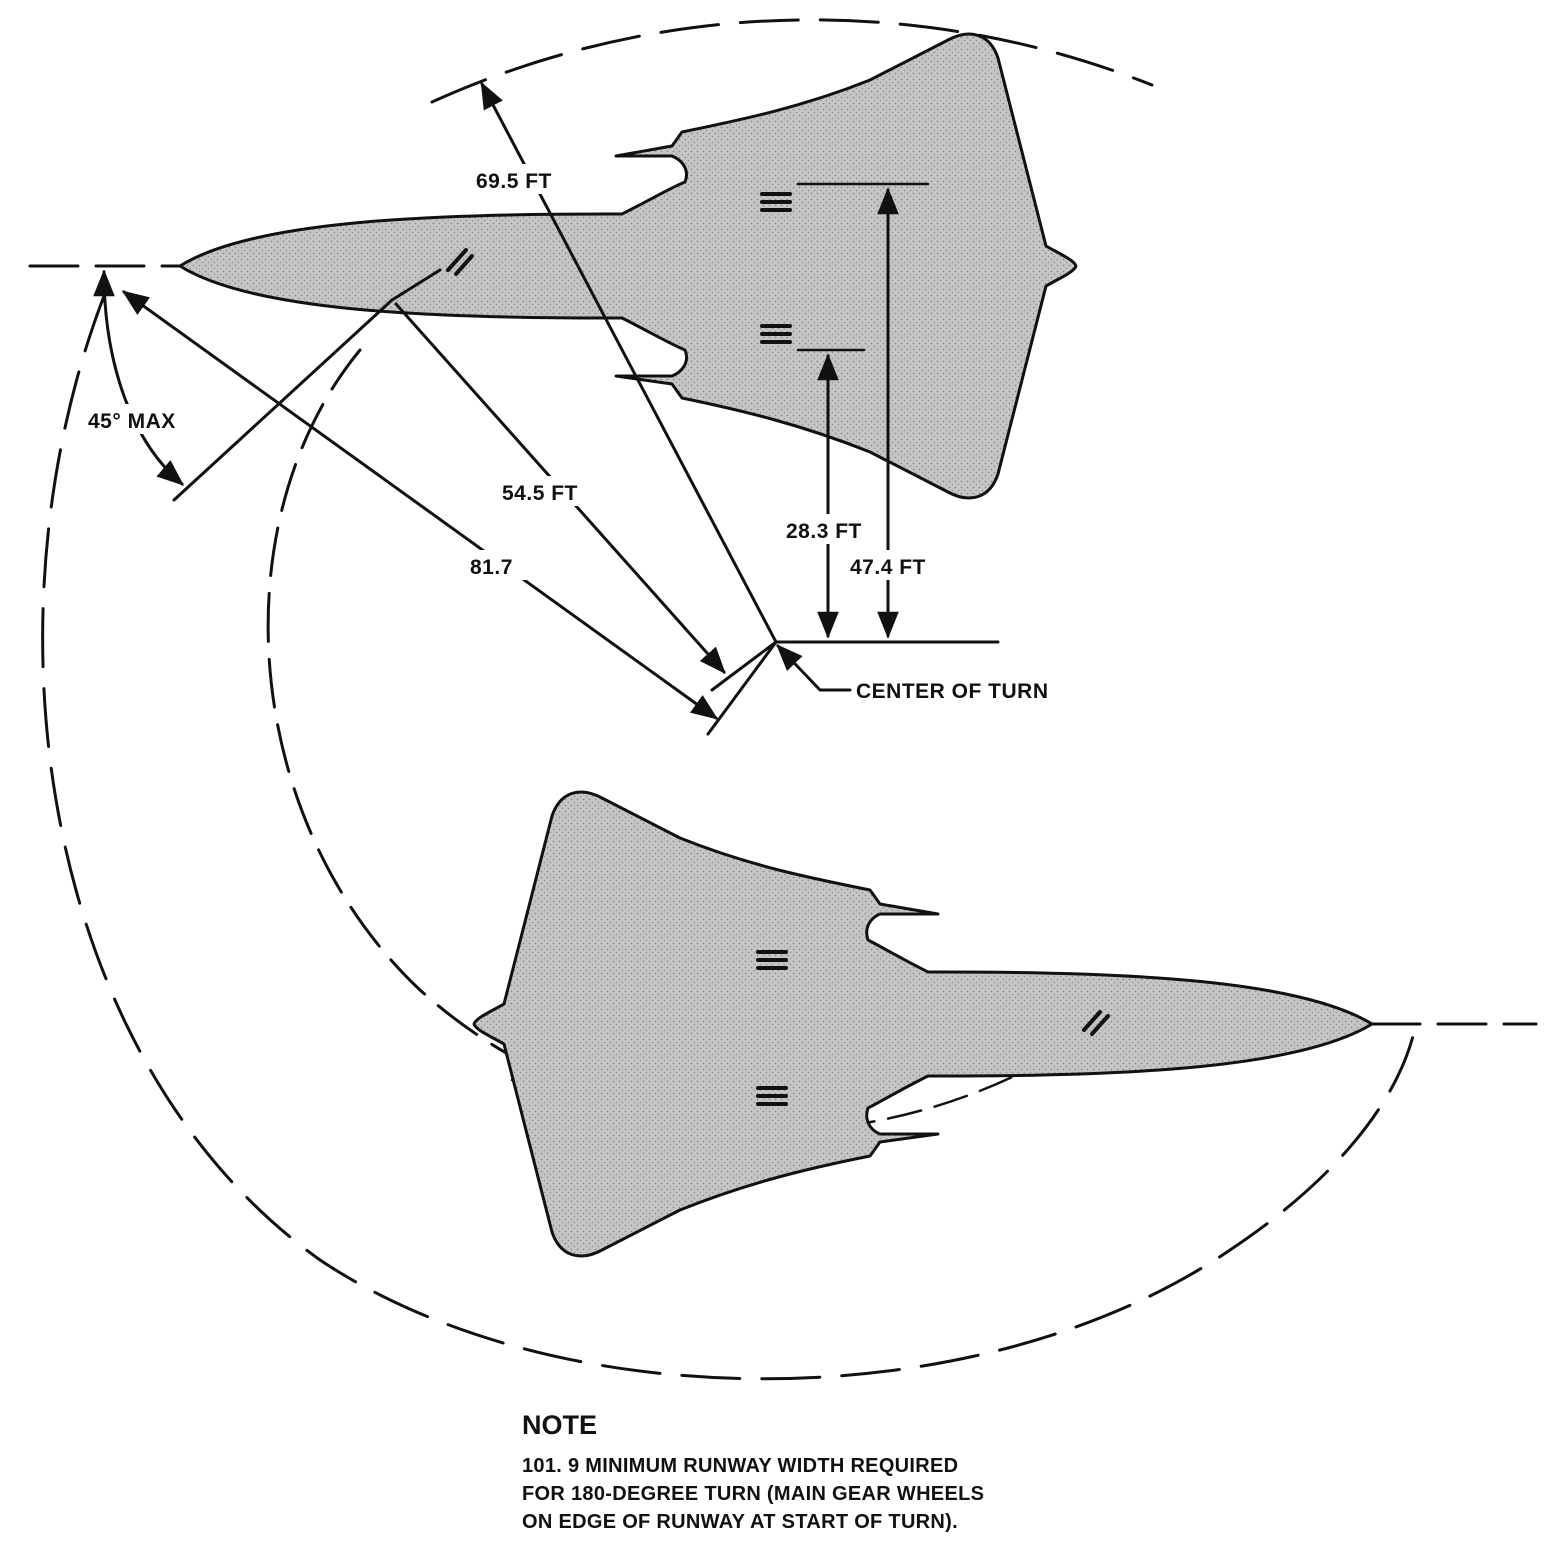 The height and width of the screenshot is (1567, 1554). What do you see at coordinates (540, 493) in the screenshot?
I see `label-radius-54-5: 54.5 FT` at bounding box center [540, 493].